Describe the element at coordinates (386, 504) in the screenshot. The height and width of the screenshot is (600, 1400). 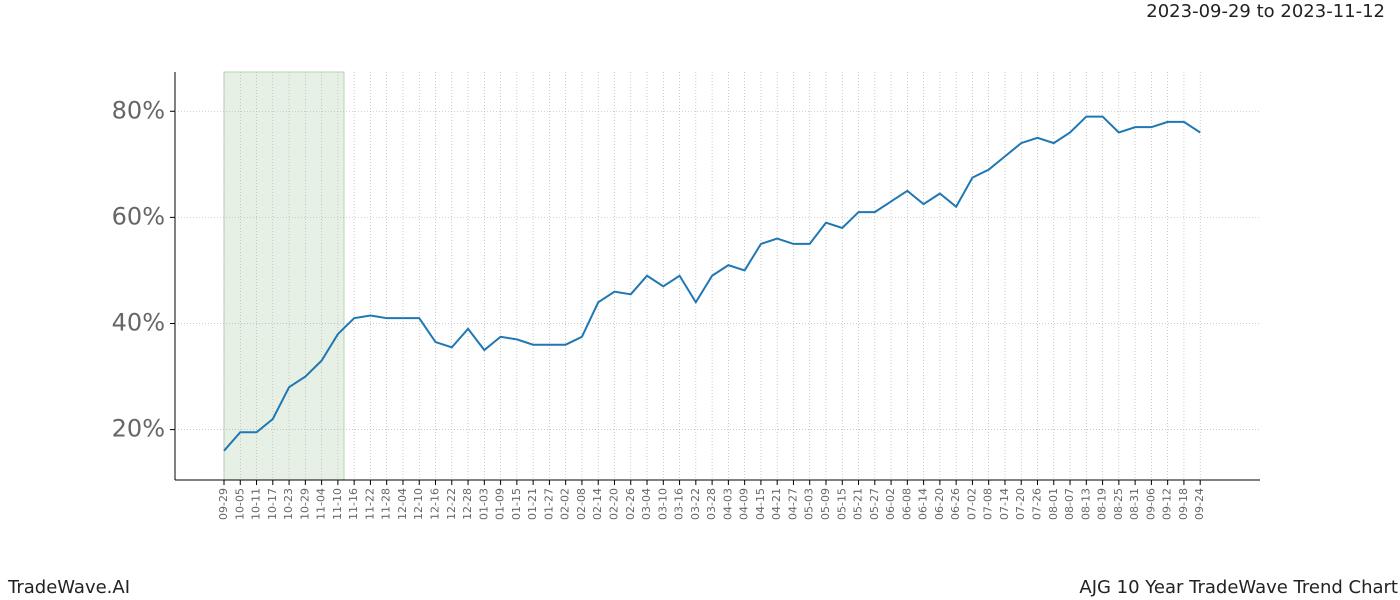
I see `x-tick-label: 11-28` at that location.